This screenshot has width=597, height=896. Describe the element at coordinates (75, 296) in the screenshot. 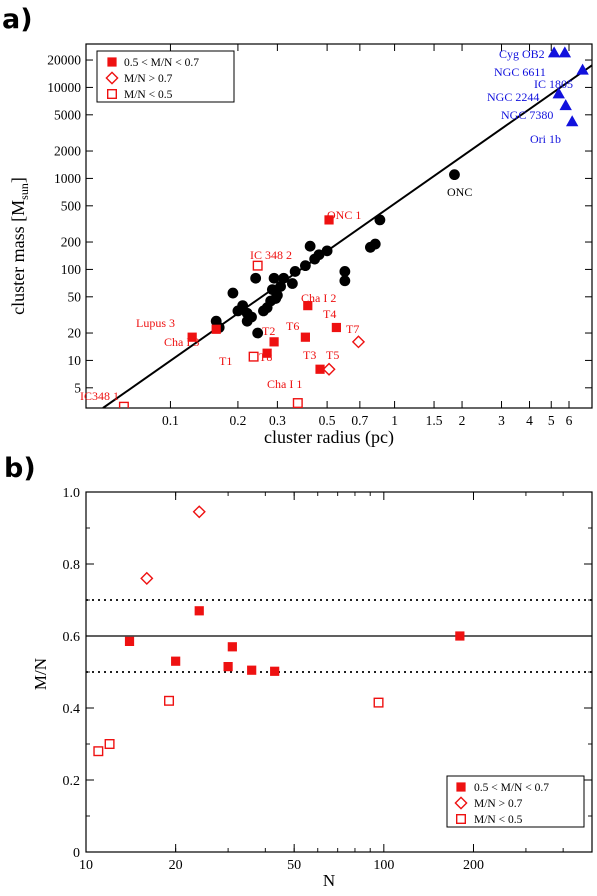

I see `y-tick-label-a: 50` at that location.